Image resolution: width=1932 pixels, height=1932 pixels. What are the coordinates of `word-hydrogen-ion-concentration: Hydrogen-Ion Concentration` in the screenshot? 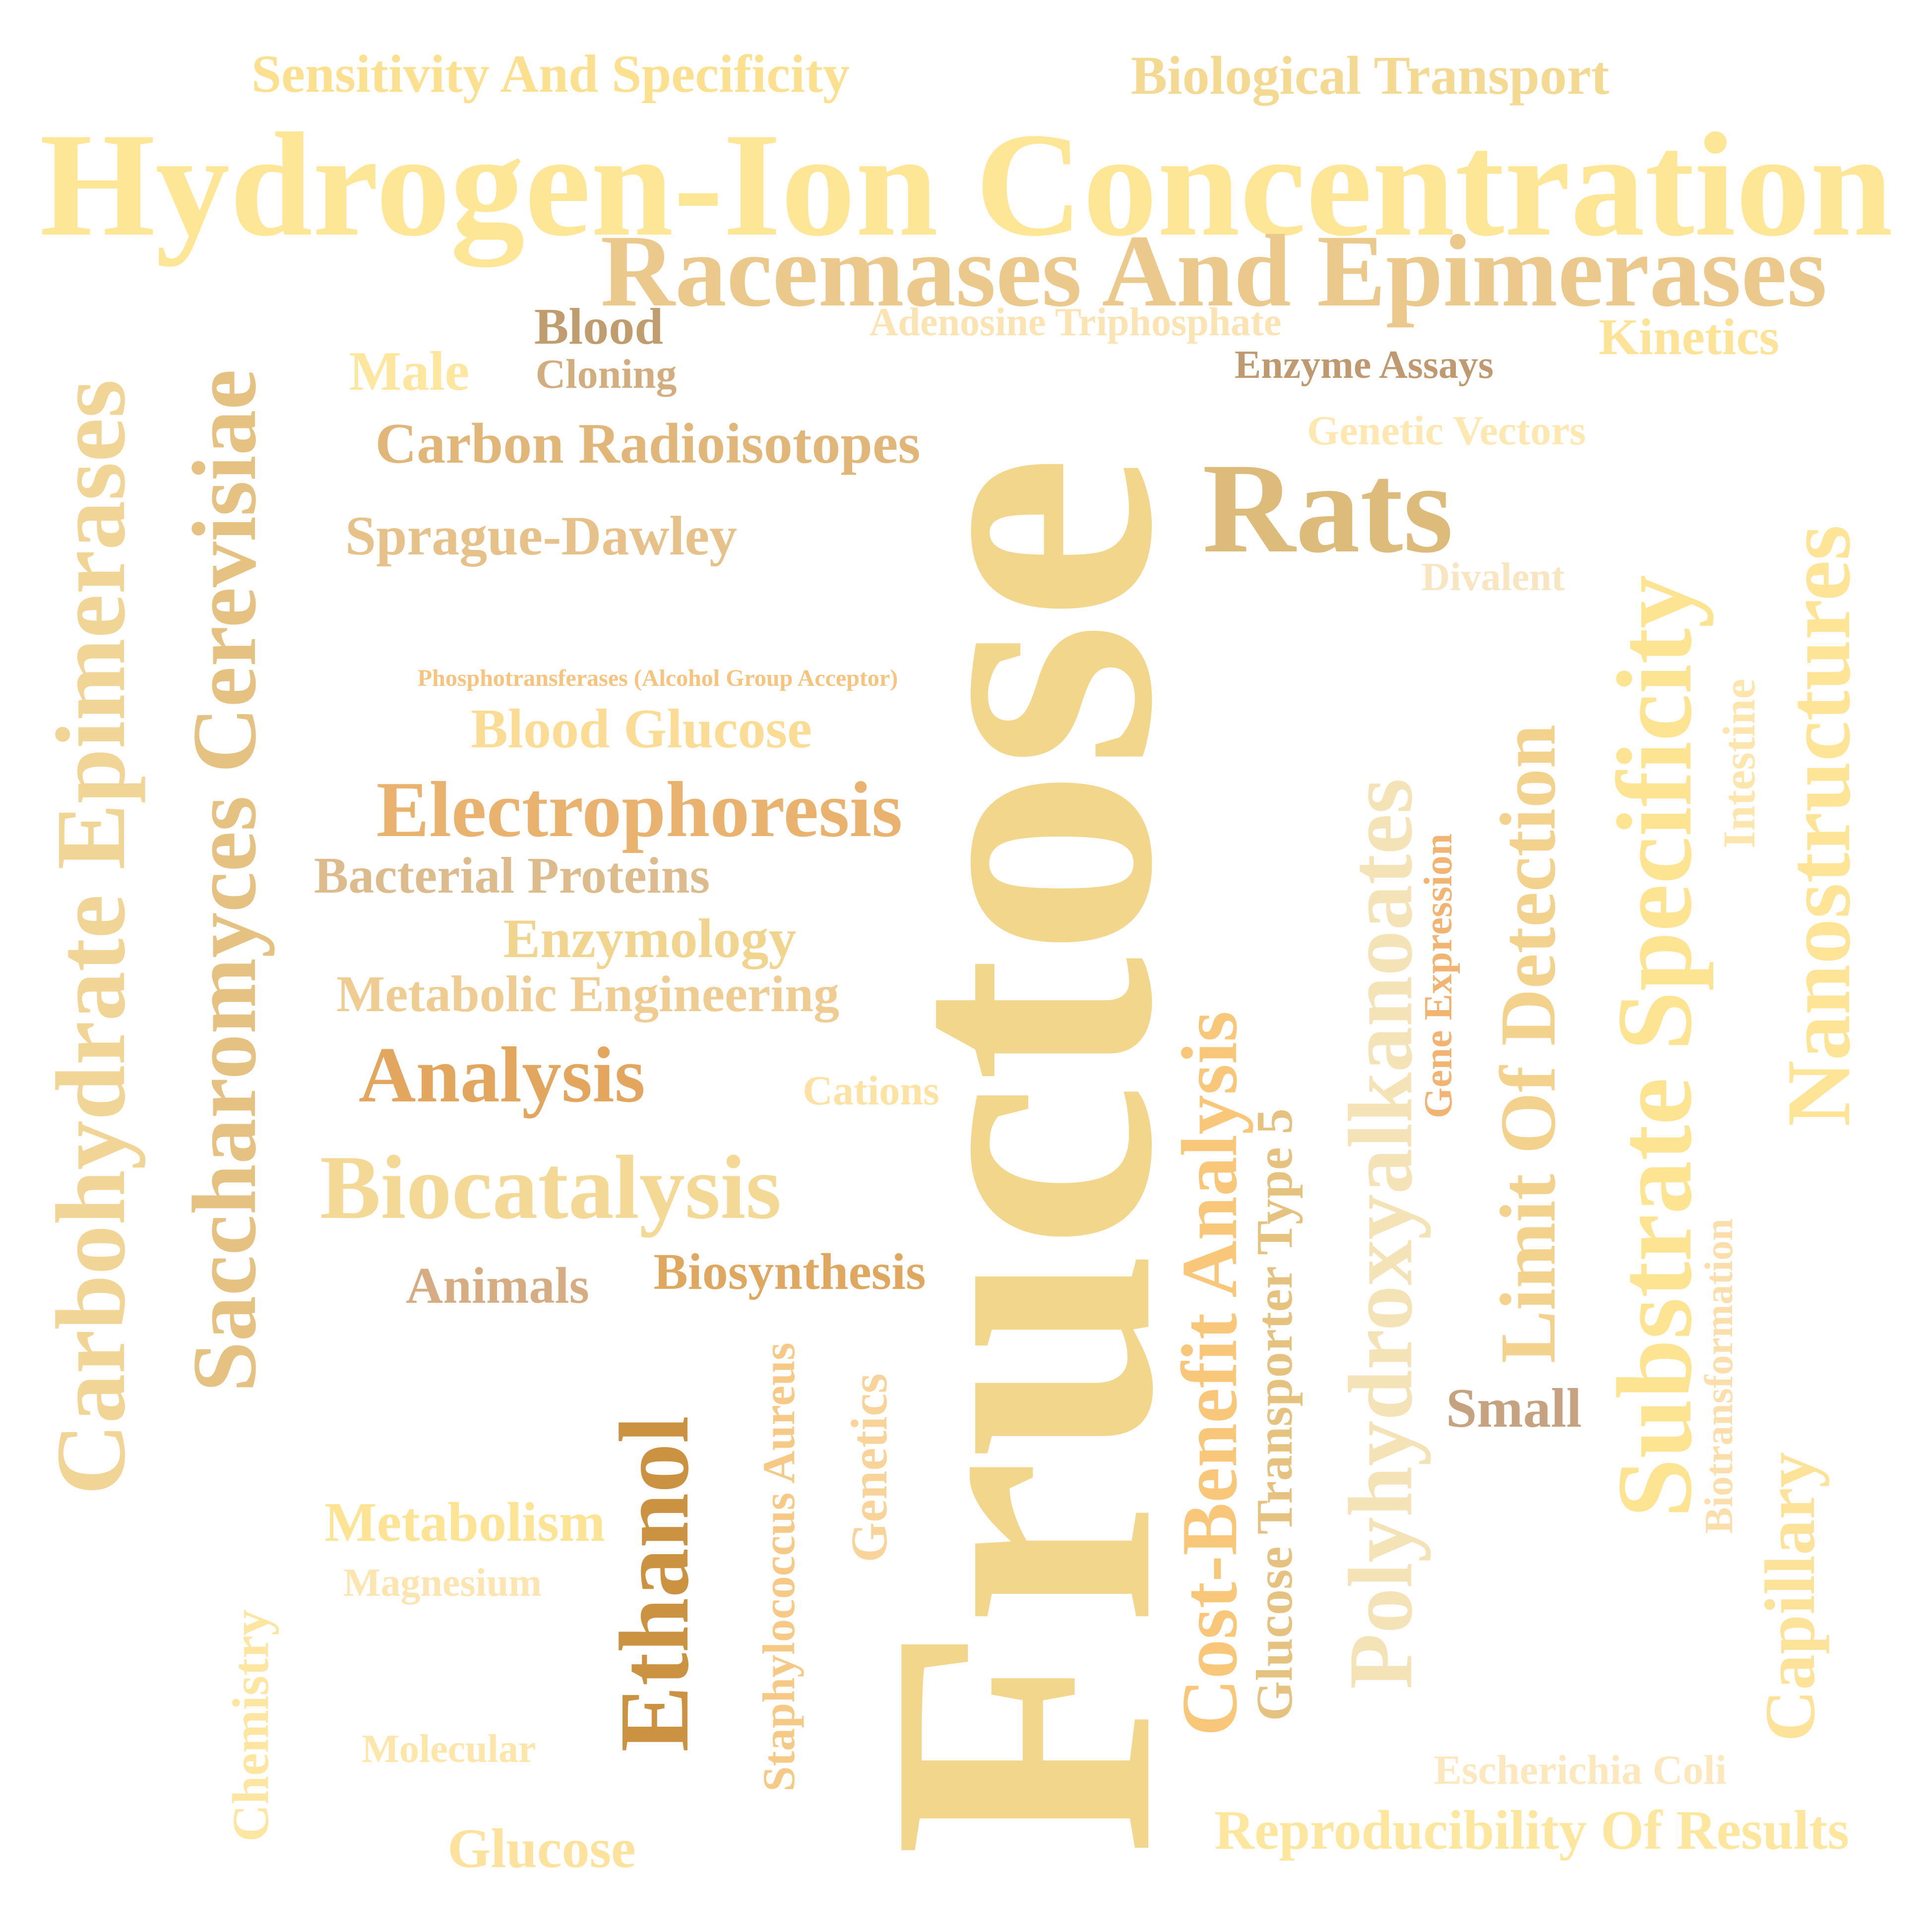 It's located at (966, 184).